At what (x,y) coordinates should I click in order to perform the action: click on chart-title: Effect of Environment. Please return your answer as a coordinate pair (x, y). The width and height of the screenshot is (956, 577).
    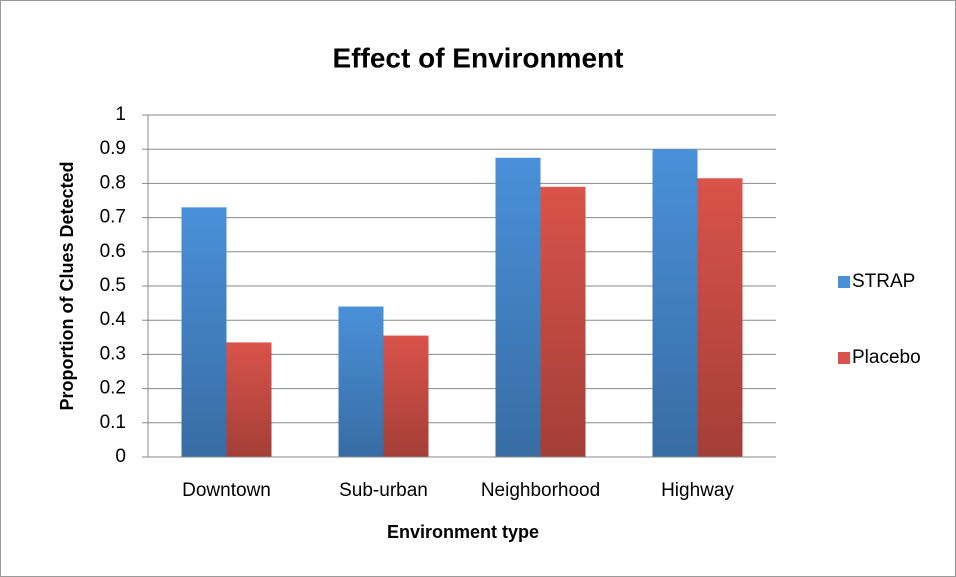
    Looking at the image, I should click on (478, 57).